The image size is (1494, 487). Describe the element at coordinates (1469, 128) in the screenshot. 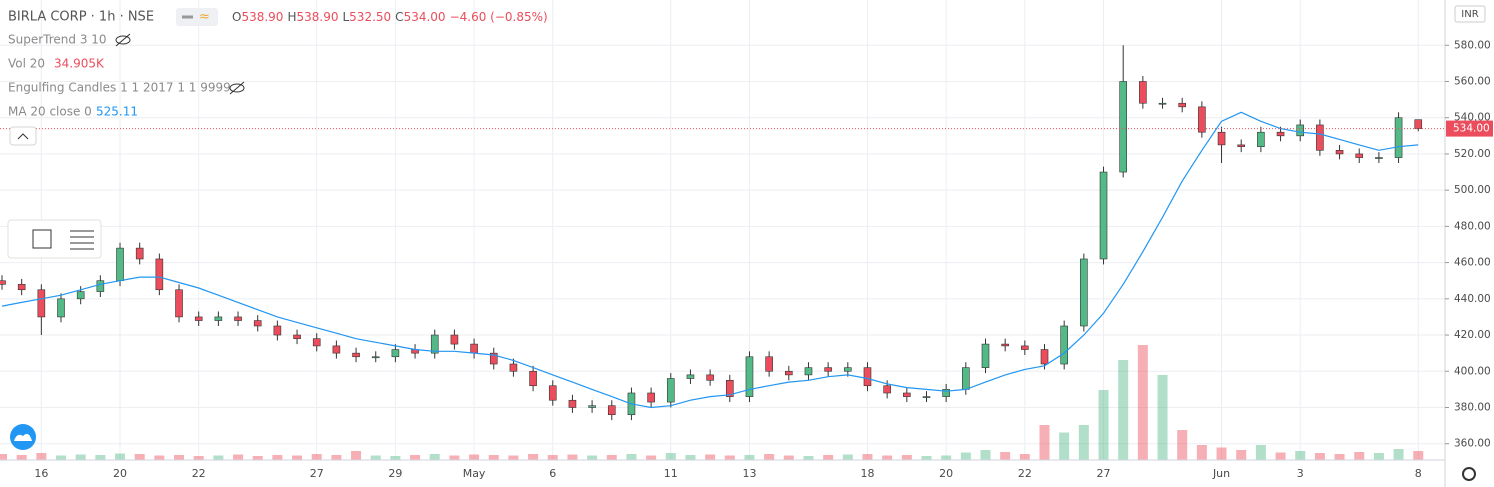

I see `last-price-box` at that location.